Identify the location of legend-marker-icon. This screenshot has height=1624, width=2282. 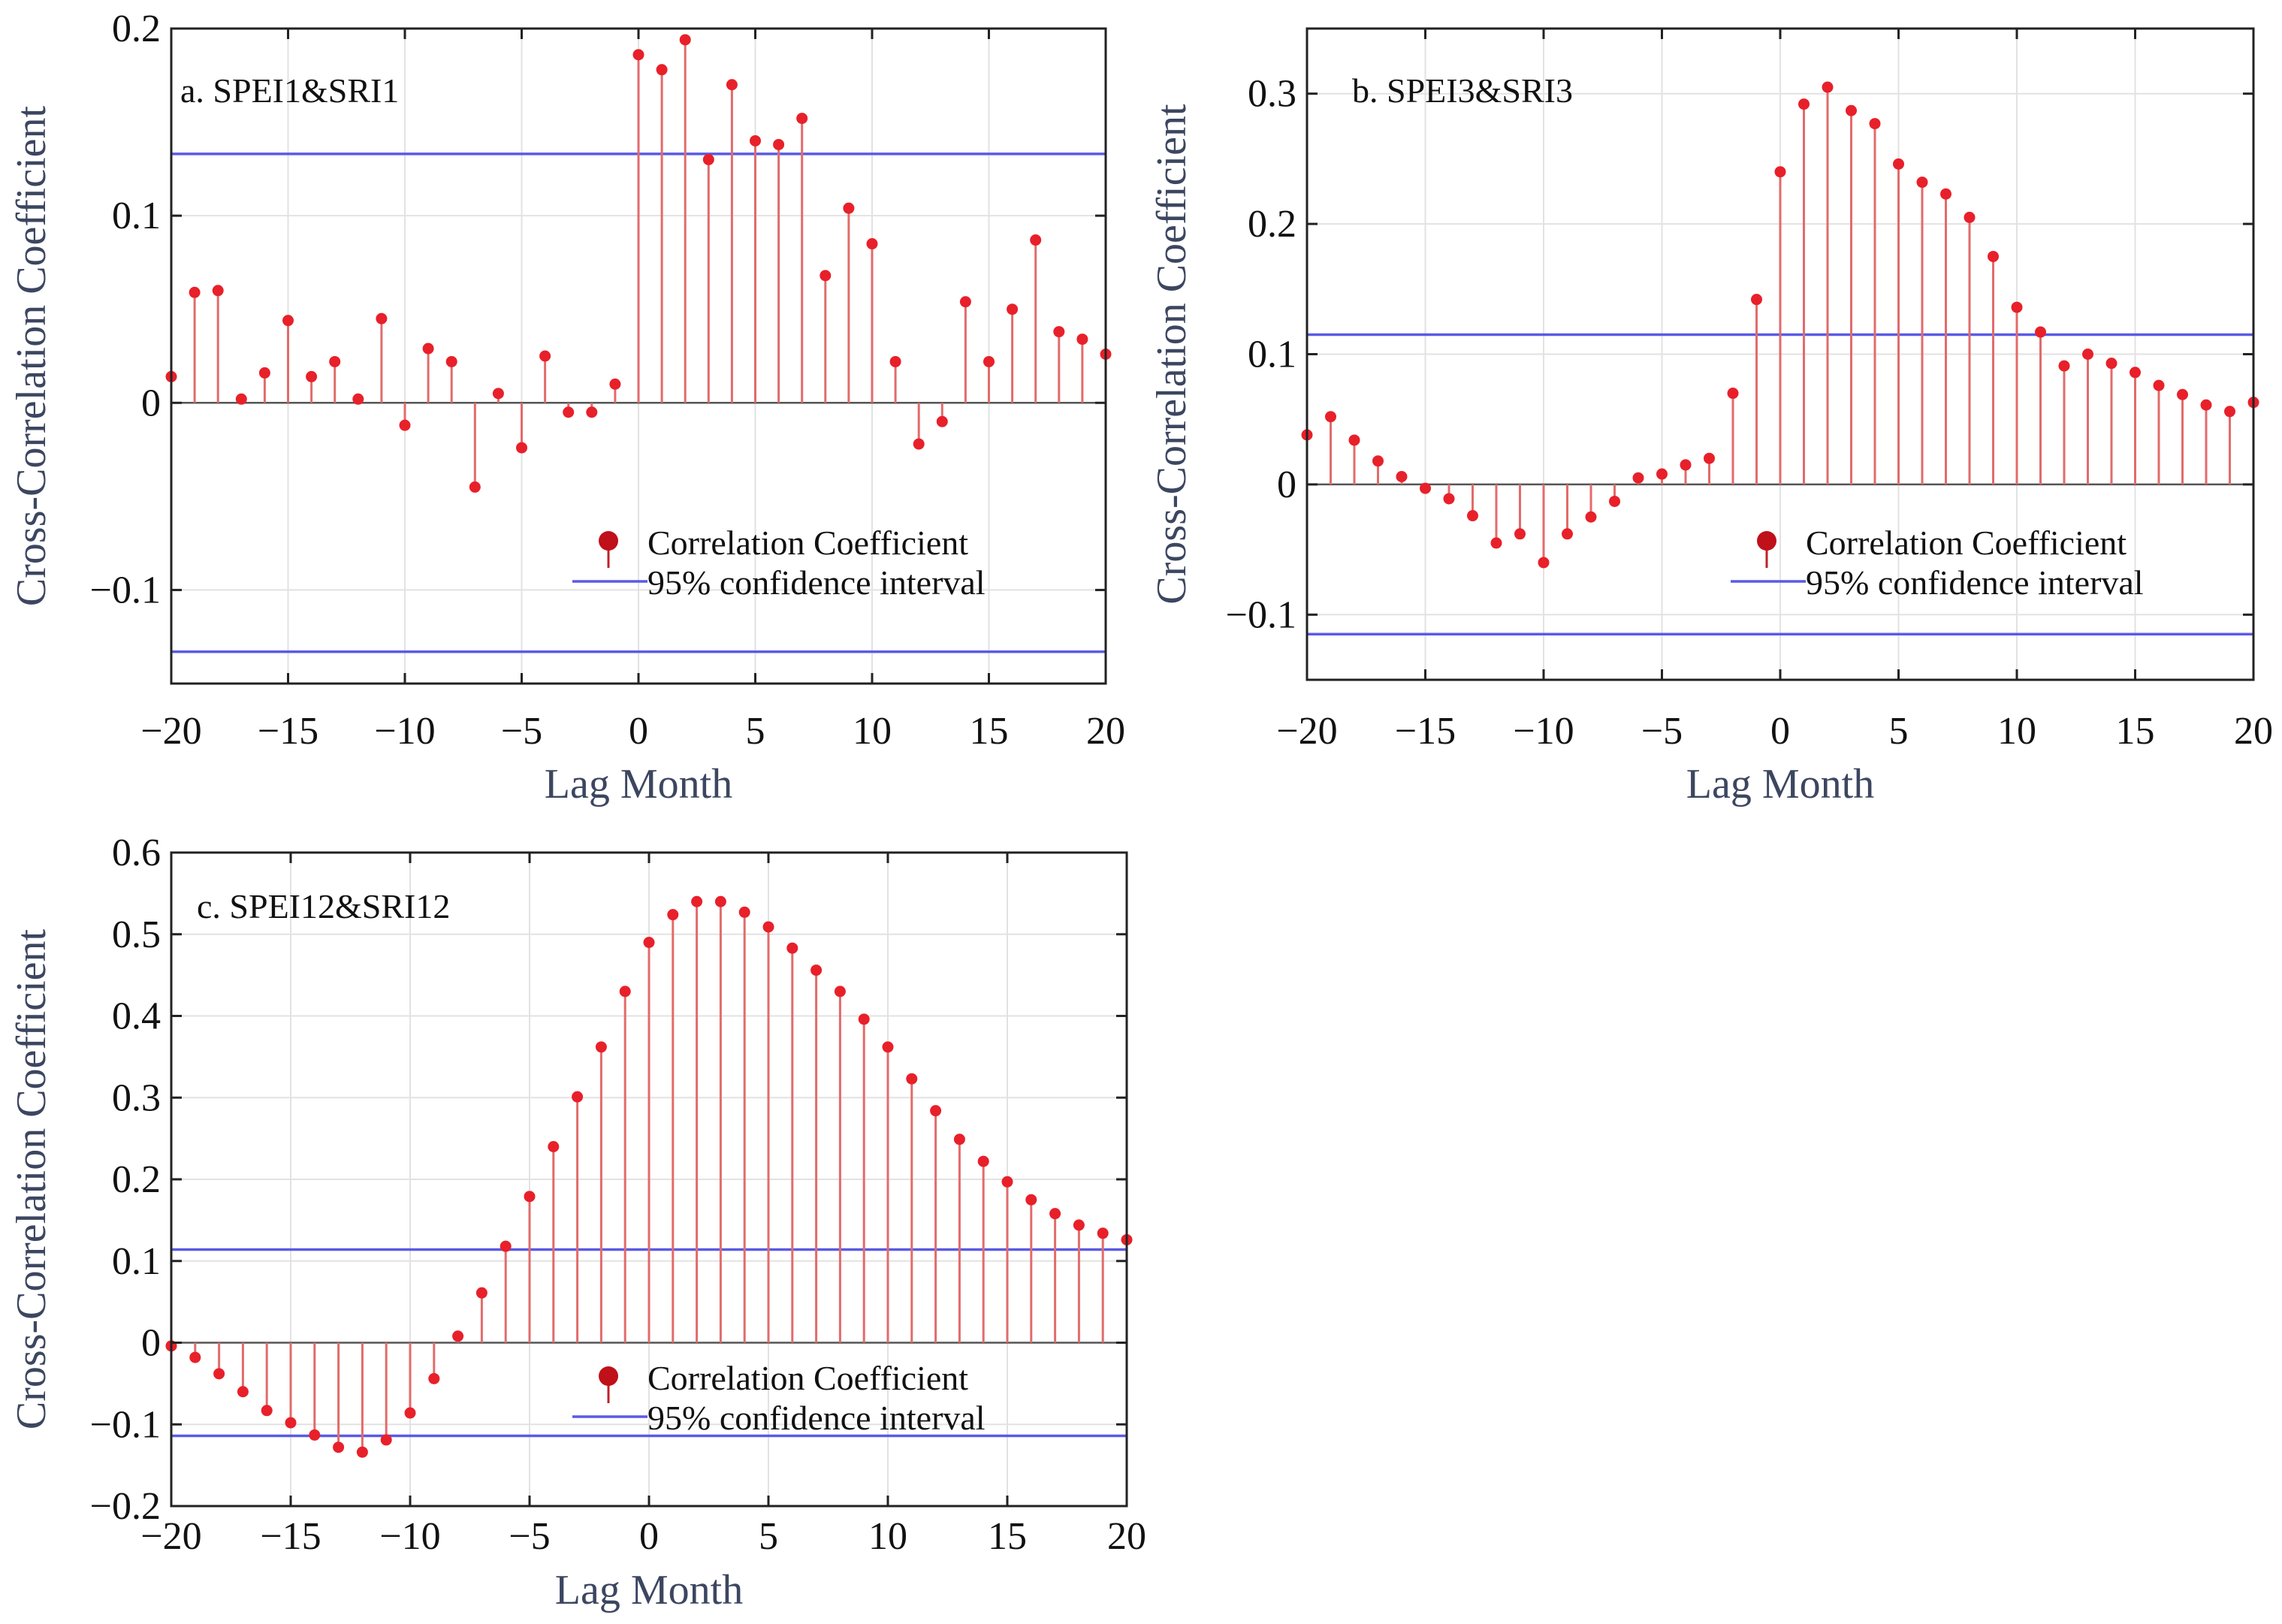
(608, 1376).